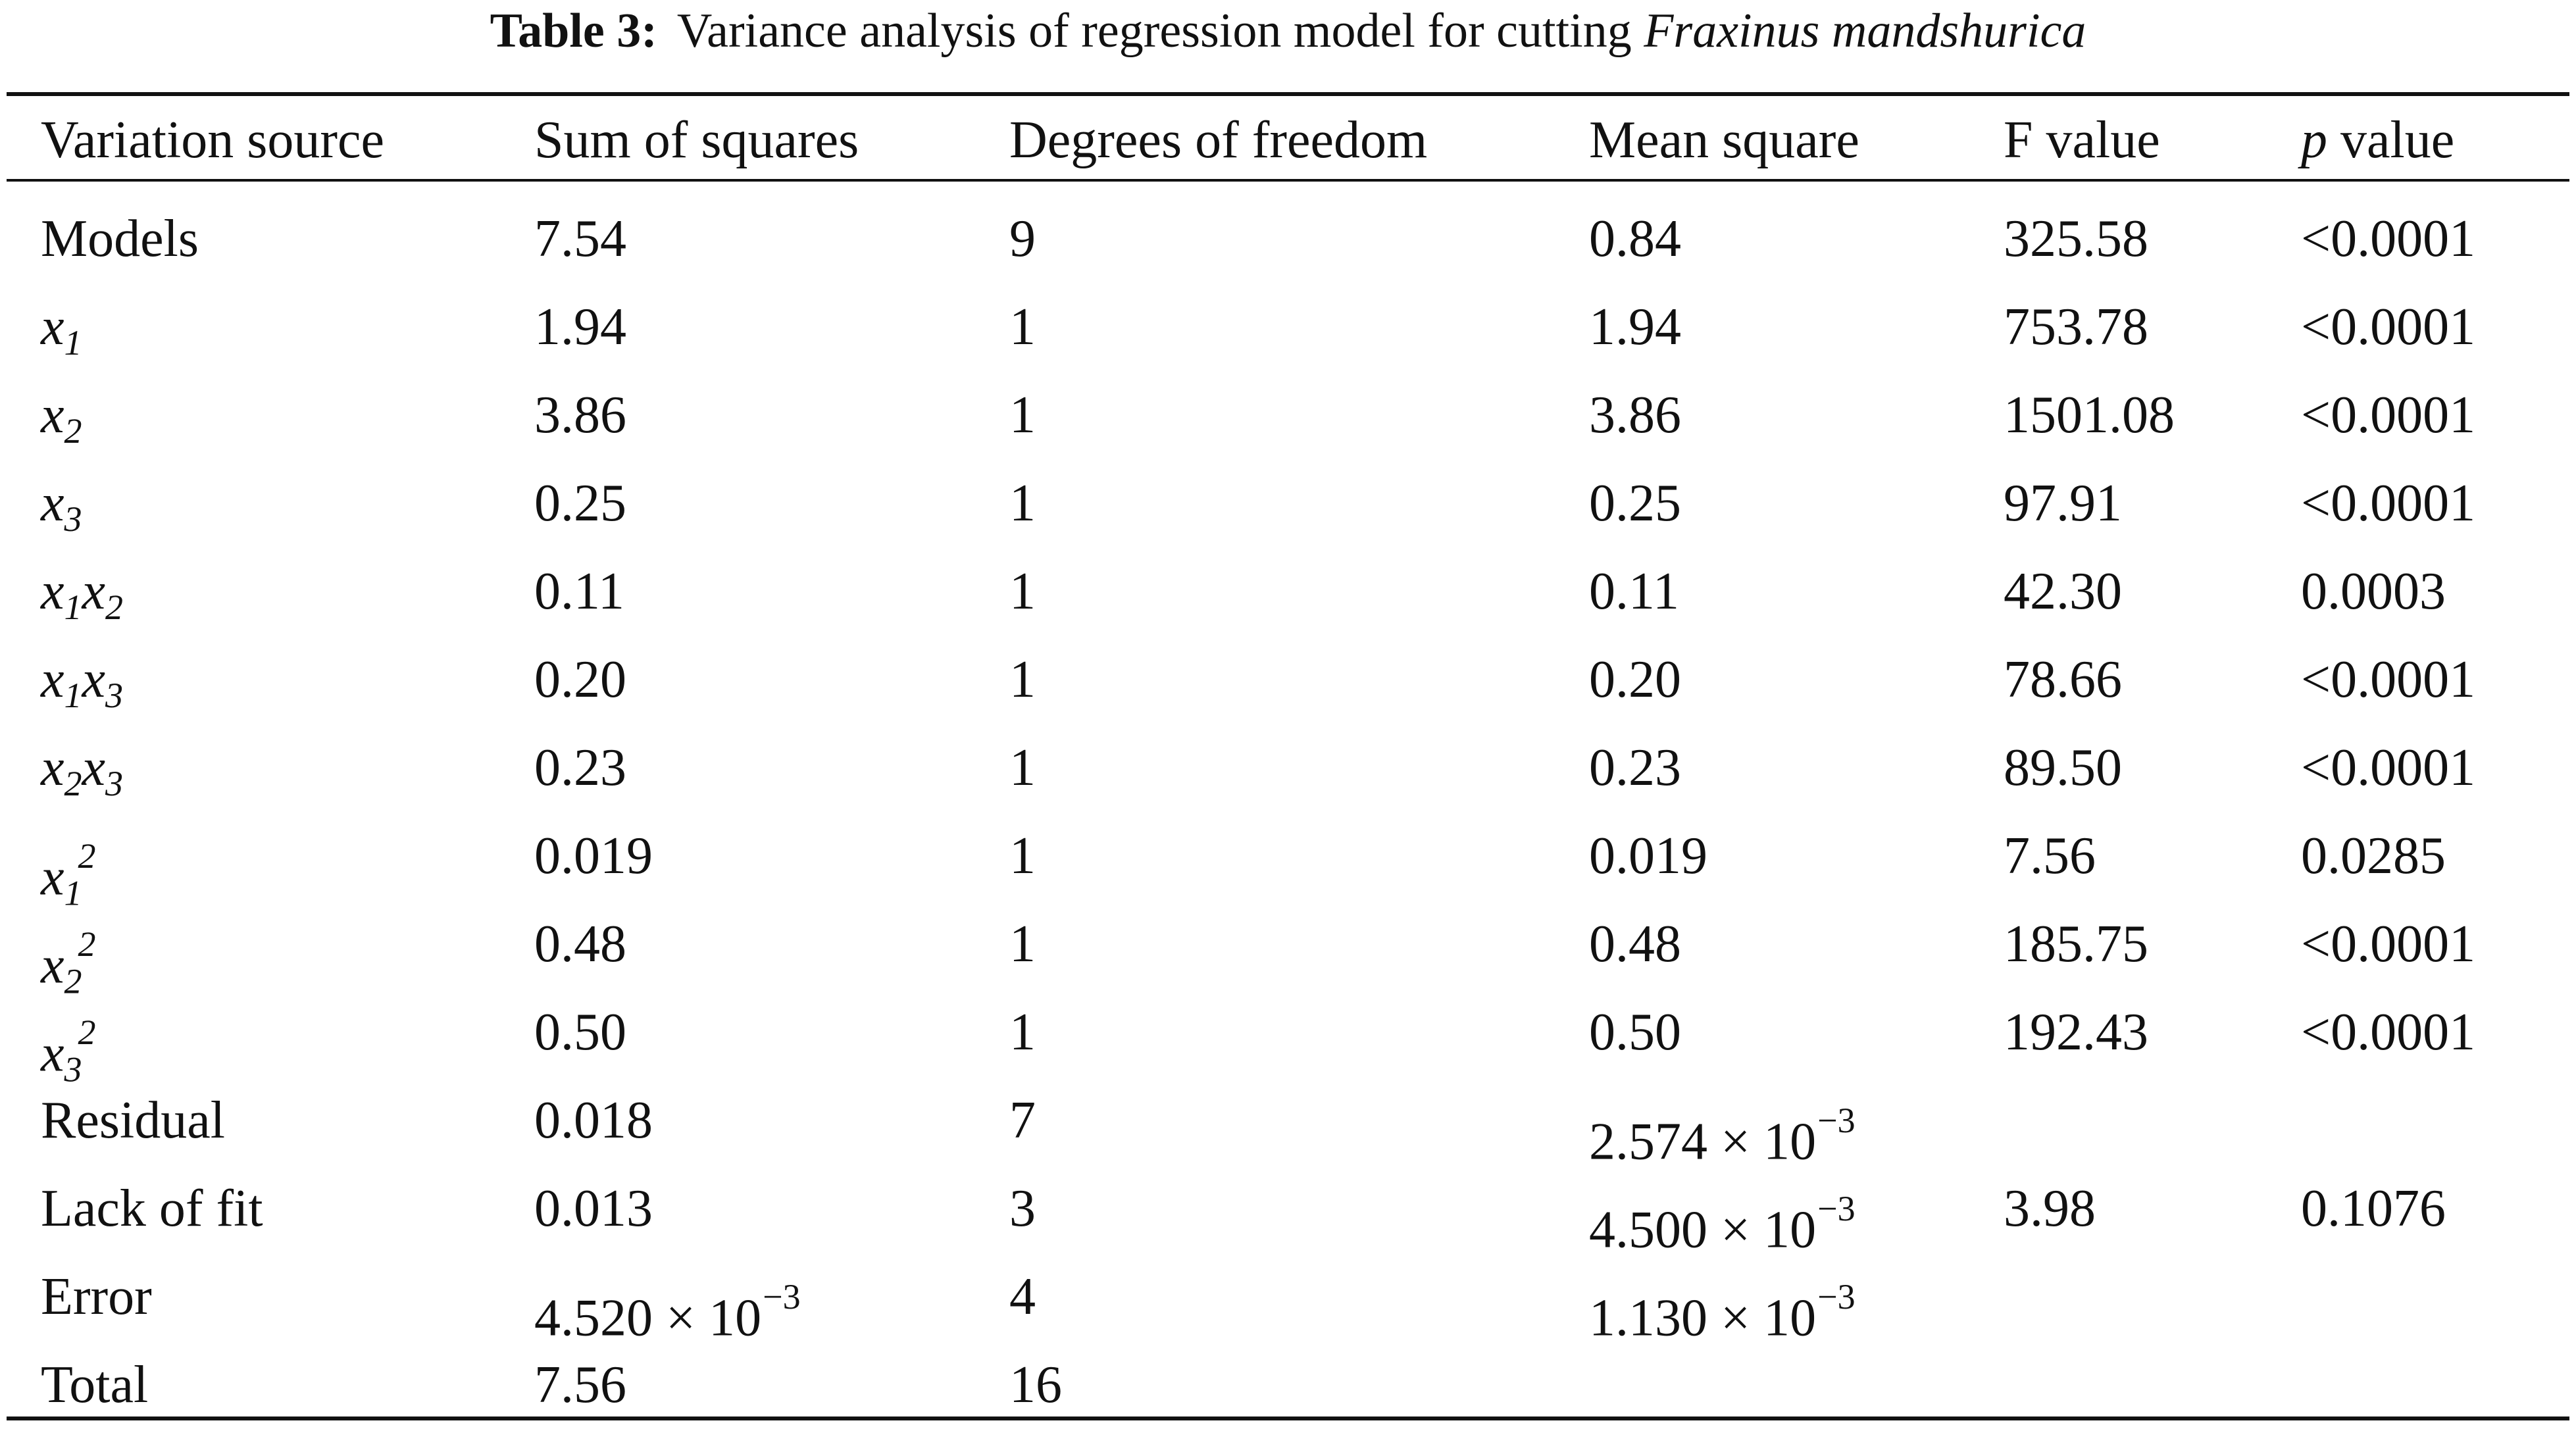 The height and width of the screenshot is (1429, 2576). I want to click on cell-variation-source: x32, so click(68, 1051).